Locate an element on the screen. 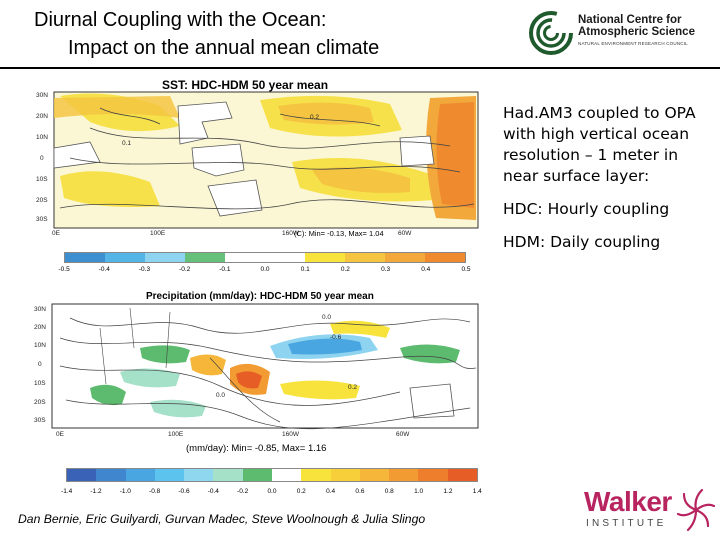  precip-contour-label: -0.6 is located at coordinates (336, 337).